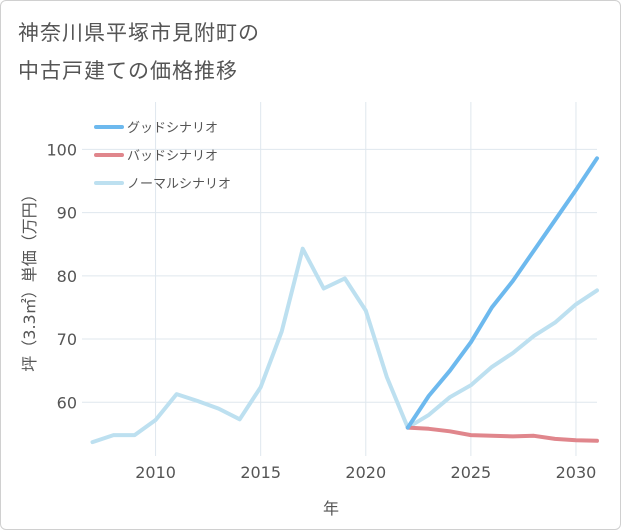 Image resolution: width=621 pixels, height=530 pixels. I want to click on y-tick-labels: 60 70 80 90 100, so click(61, 276).